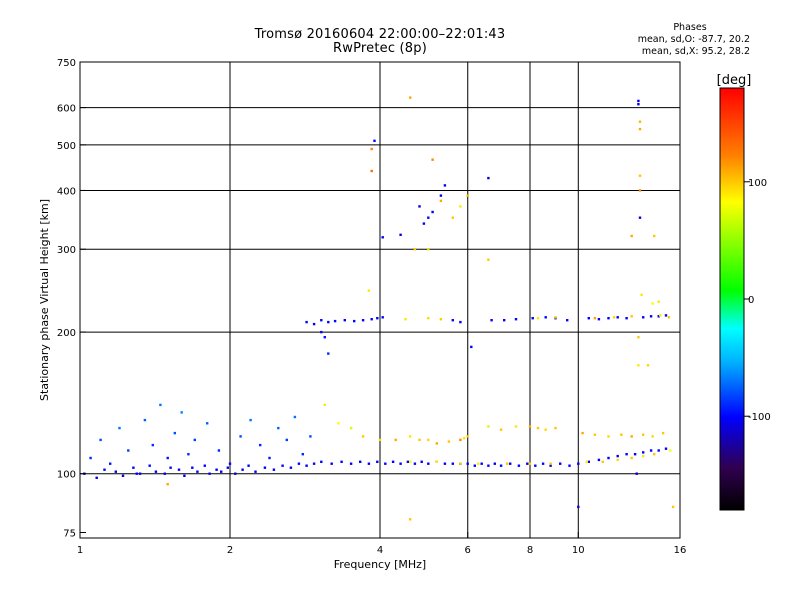  What do you see at coordinates (690, 27) in the screenshot?
I see `phase-stats-header: Phases` at bounding box center [690, 27].